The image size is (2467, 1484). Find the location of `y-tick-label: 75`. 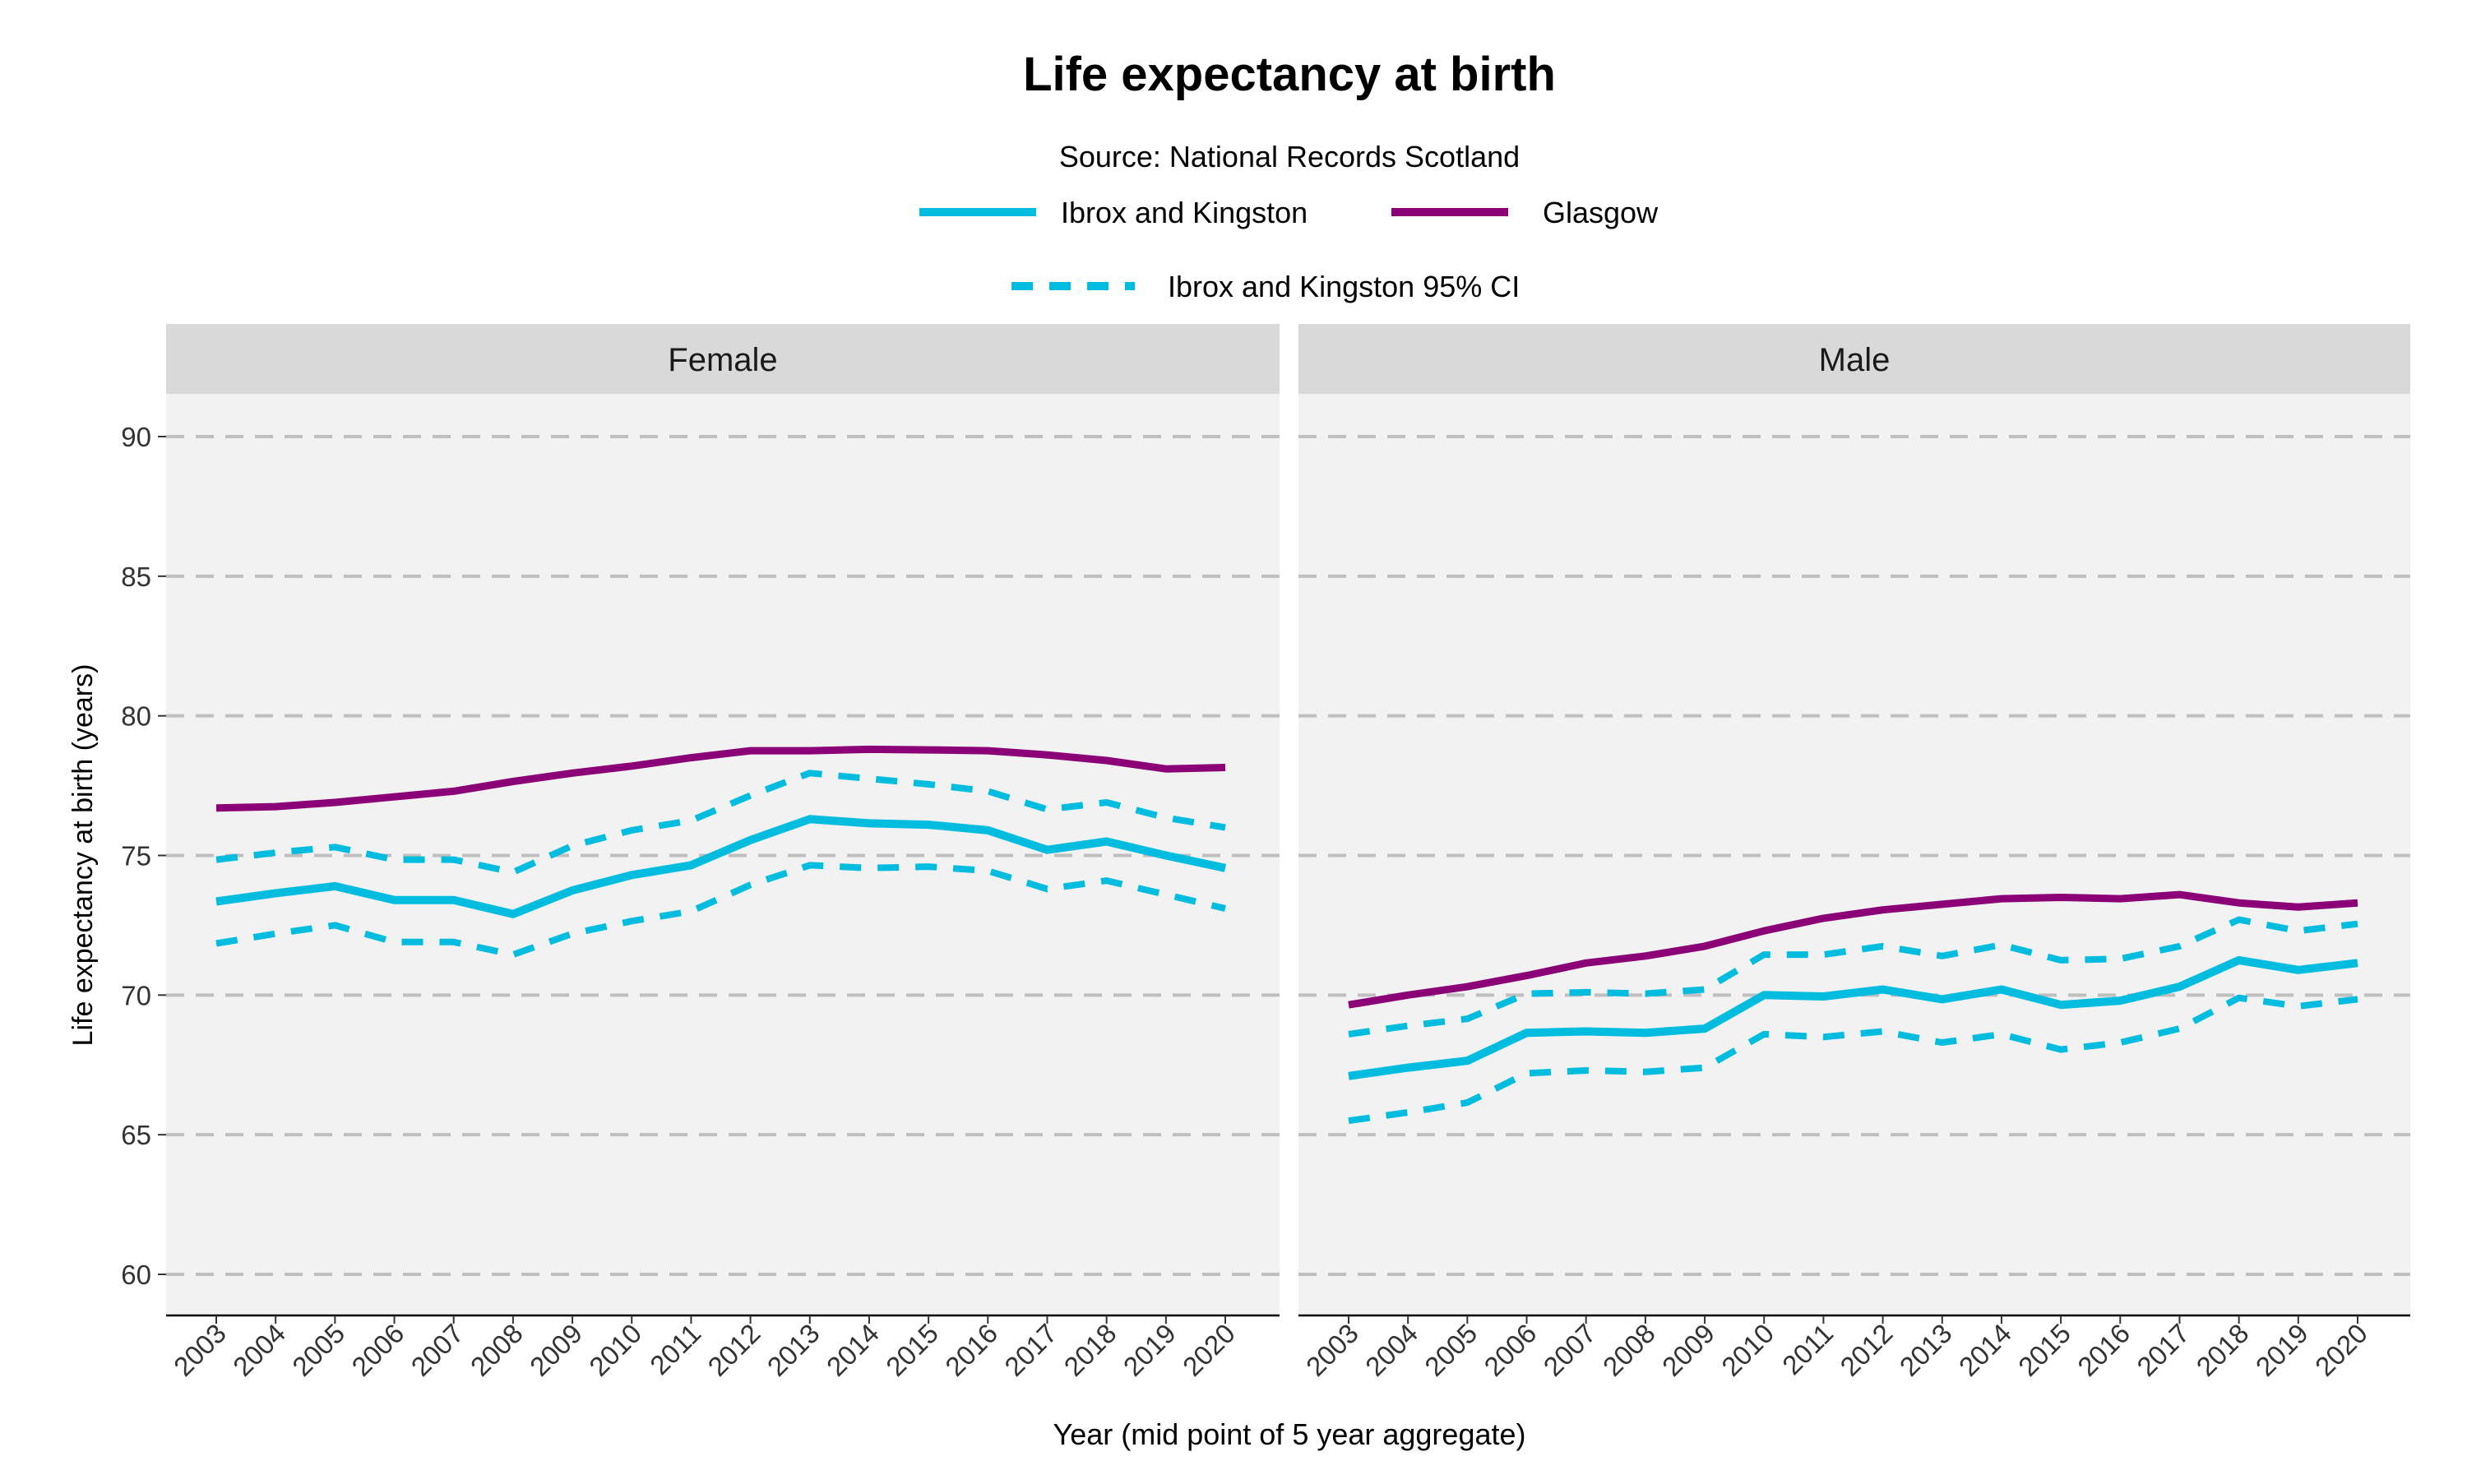

y-tick-label: 75 is located at coordinates (136, 856).